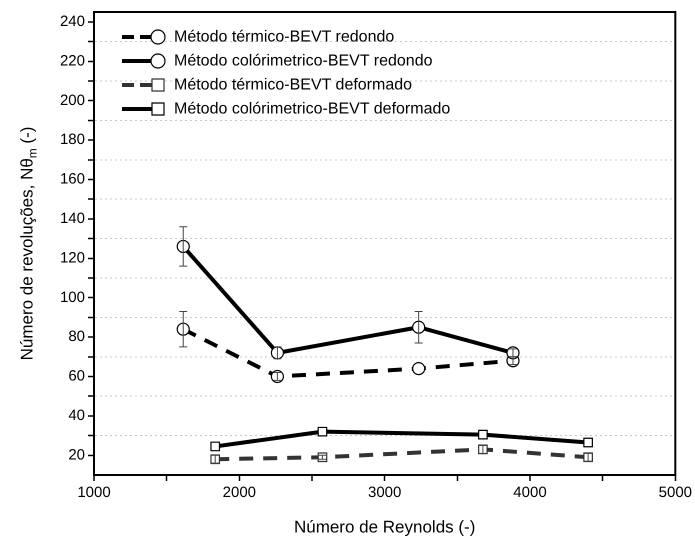 Image resolution: width=695 pixels, height=545 pixels. What do you see at coordinates (94, 493) in the screenshot?
I see `x-tick-label: 1000` at bounding box center [94, 493].